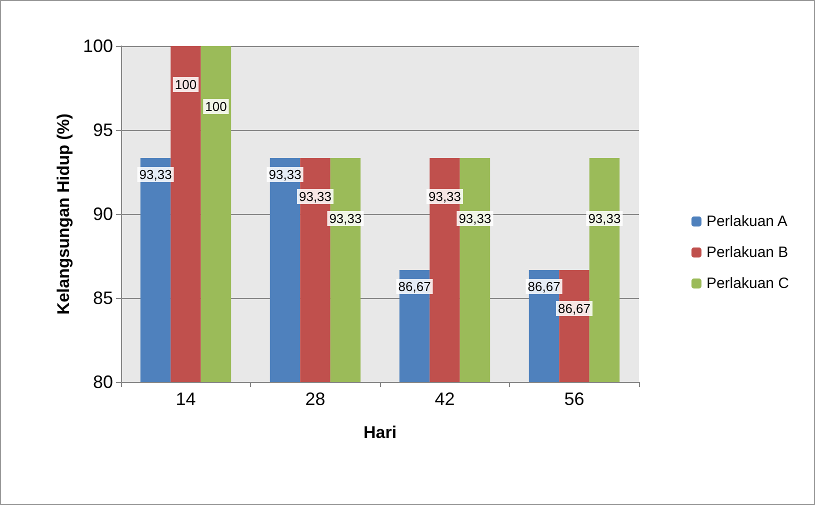 The height and width of the screenshot is (505, 815). I want to click on x-tick-label: 56, so click(574, 399).